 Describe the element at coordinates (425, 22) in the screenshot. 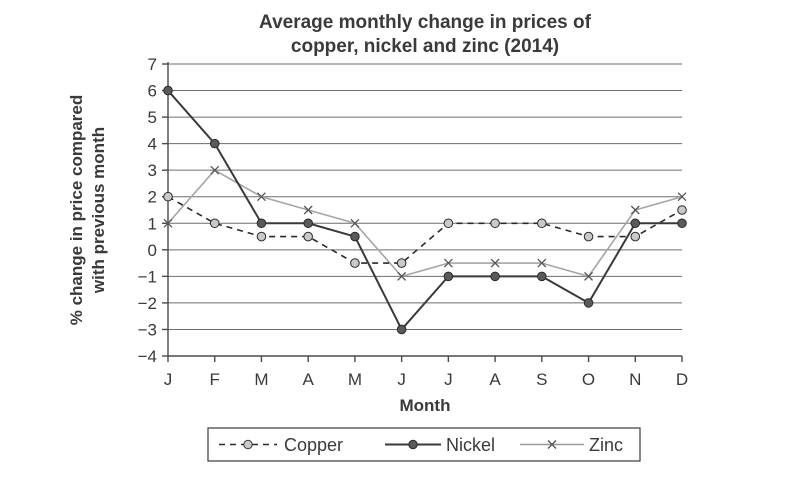

I see `chart-title-line-1: Average monthly change in prices of` at that location.